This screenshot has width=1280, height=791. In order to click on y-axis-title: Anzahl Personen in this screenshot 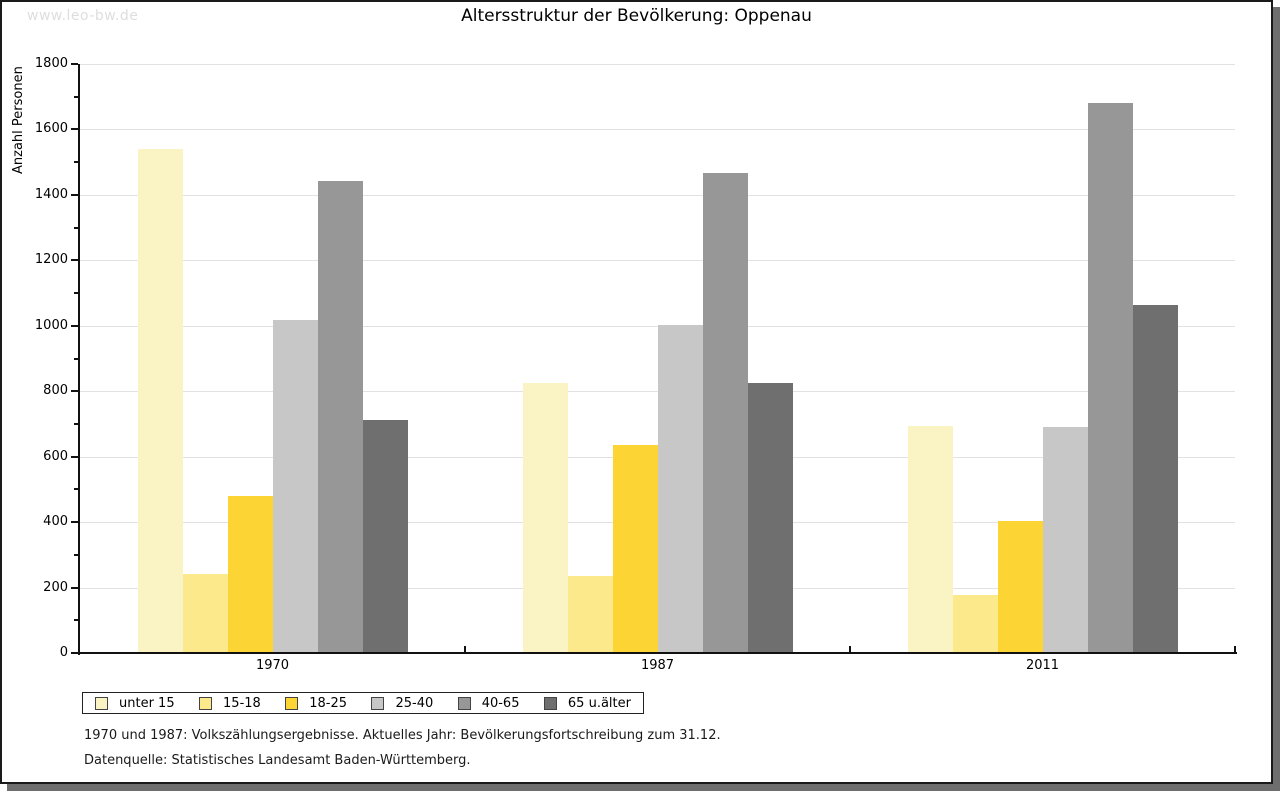, I will do `click(18, 120)`.